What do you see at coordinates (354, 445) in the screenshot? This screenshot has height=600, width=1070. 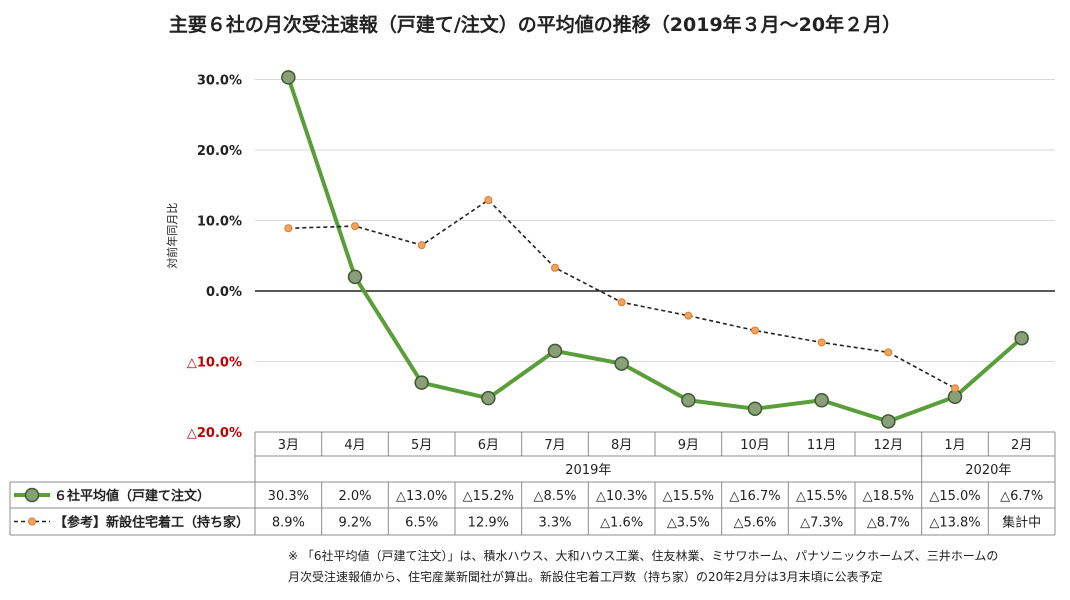 I see `x-tick-label: 4月` at bounding box center [354, 445].